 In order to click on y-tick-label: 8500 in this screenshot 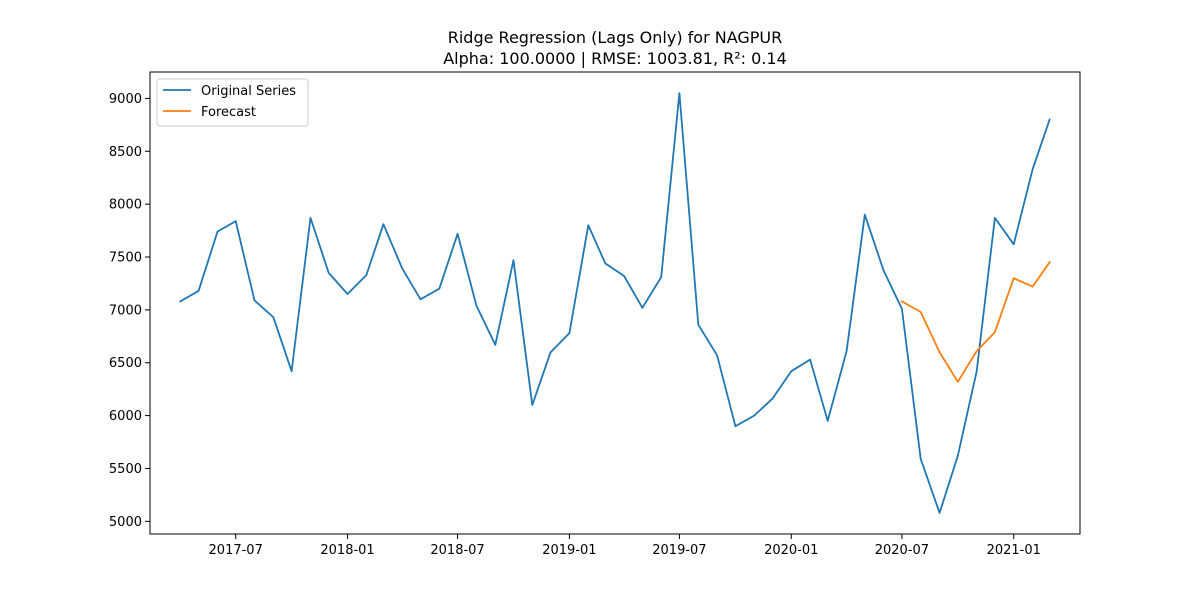, I will do `click(125, 152)`.